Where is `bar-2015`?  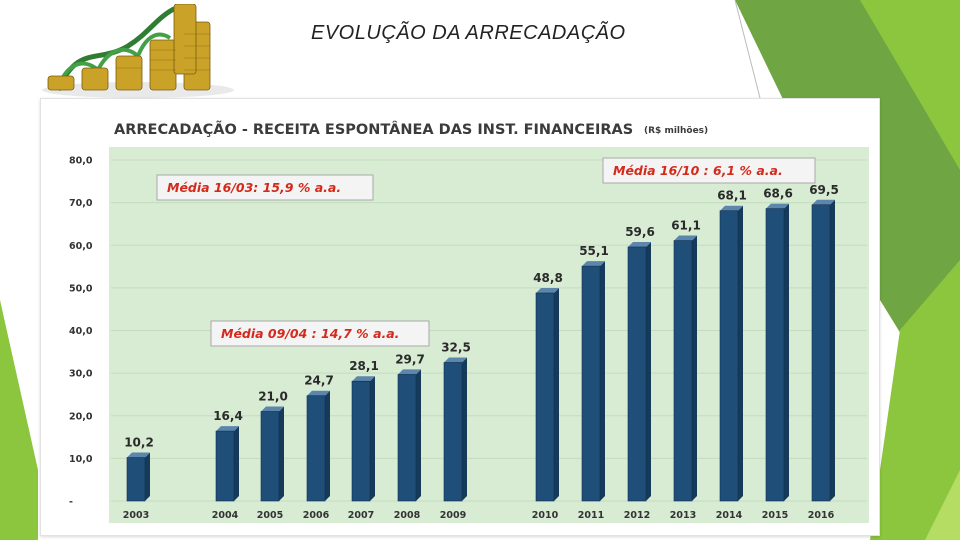 bar-2015 is located at coordinates (777, 352).